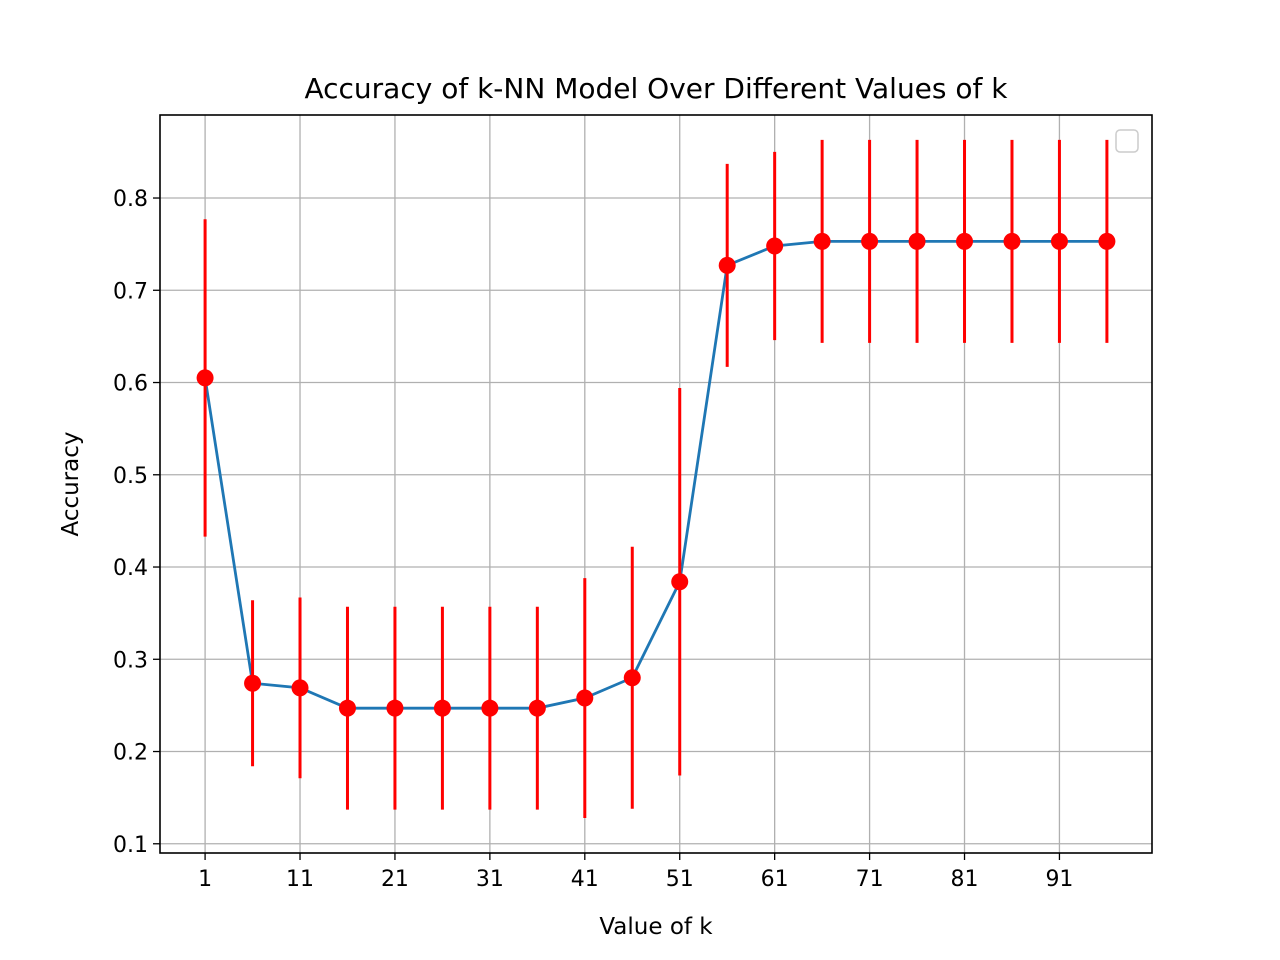  I want to click on x-tick-label: 81, so click(965, 879).